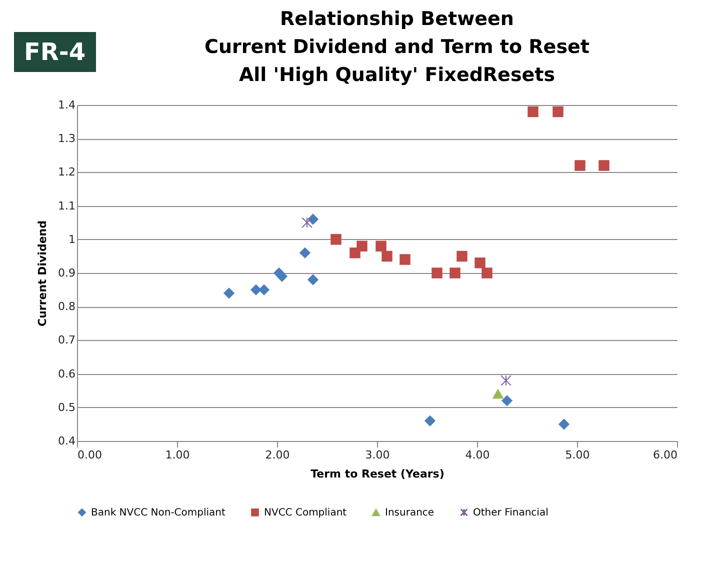 This screenshot has width=702, height=571. What do you see at coordinates (67, 105) in the screenshot?
I see `y-tick-label: 1.4` at bounding box center [67, 105].